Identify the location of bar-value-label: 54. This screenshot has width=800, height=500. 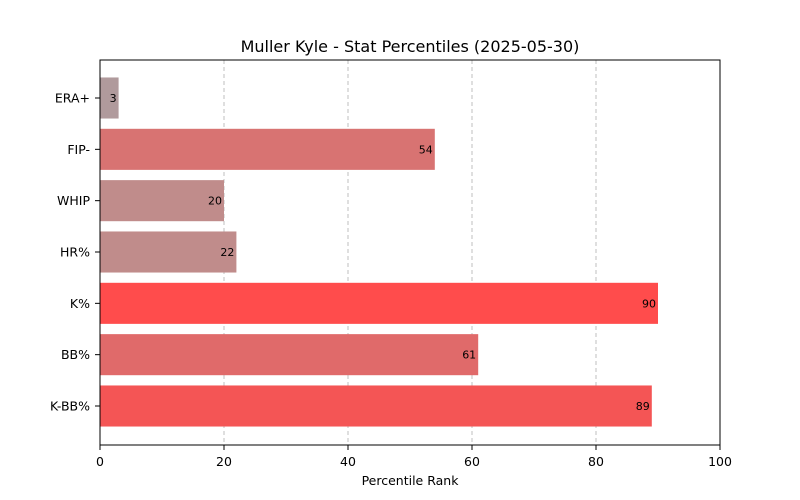
(426, 149).